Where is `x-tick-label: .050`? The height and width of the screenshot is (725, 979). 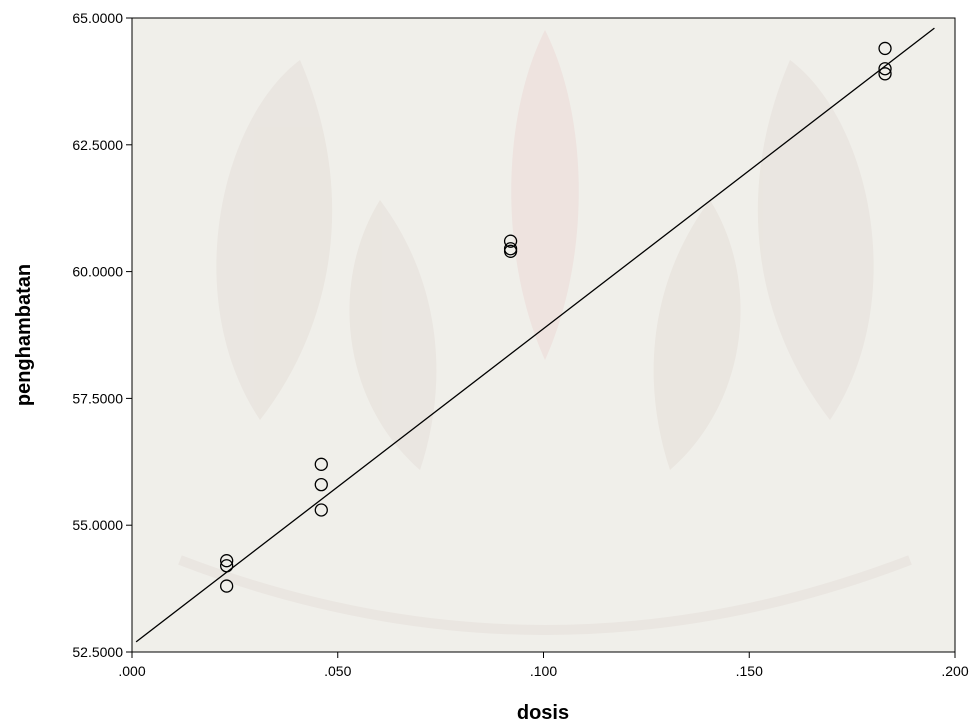 x-tick-label: .050 is located at coordinates (337, 671).